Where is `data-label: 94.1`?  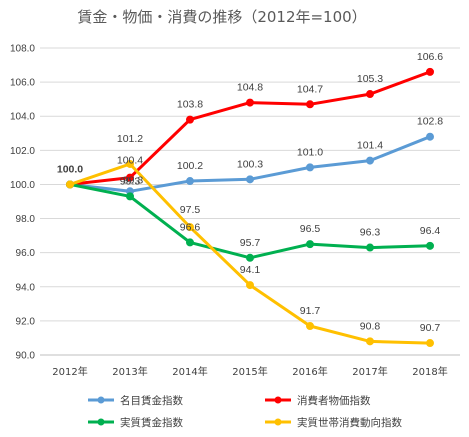 data-label: 94.1 is located at coordinates (250, 270).